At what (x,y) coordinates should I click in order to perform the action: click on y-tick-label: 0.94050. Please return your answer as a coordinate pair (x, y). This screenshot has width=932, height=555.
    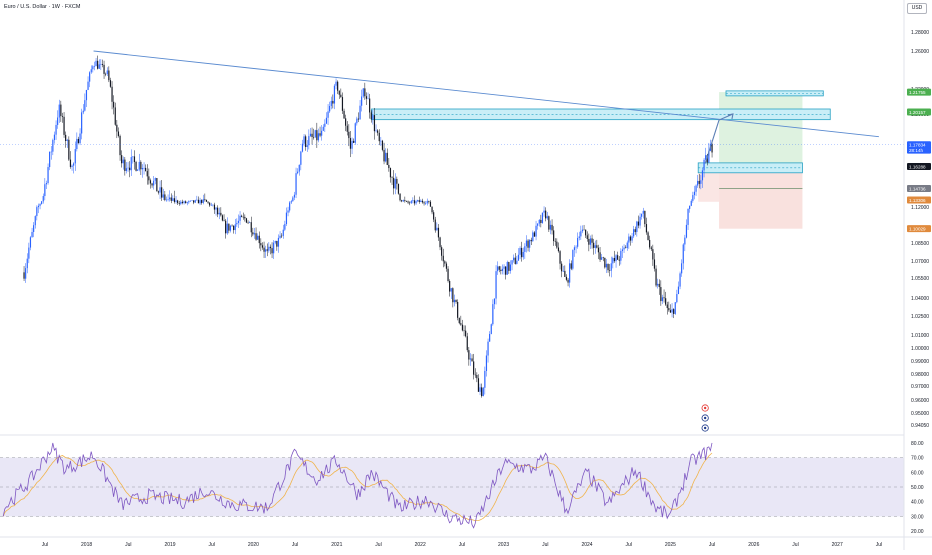
    Looking at the image, I should click on (920, 426).